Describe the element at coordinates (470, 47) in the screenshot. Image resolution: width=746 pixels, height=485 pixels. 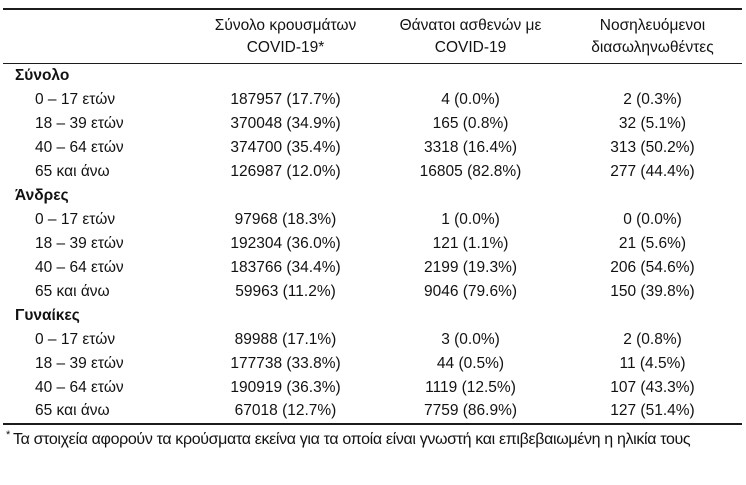
I see `col-header-deaths-line2: COVID-19` at that location.